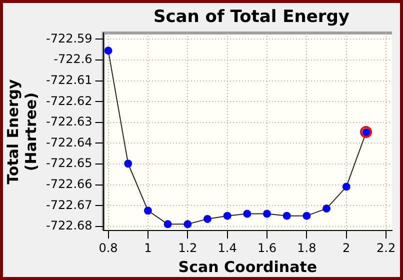  I want to click on x-tick-label: 1, so click(148, 247).